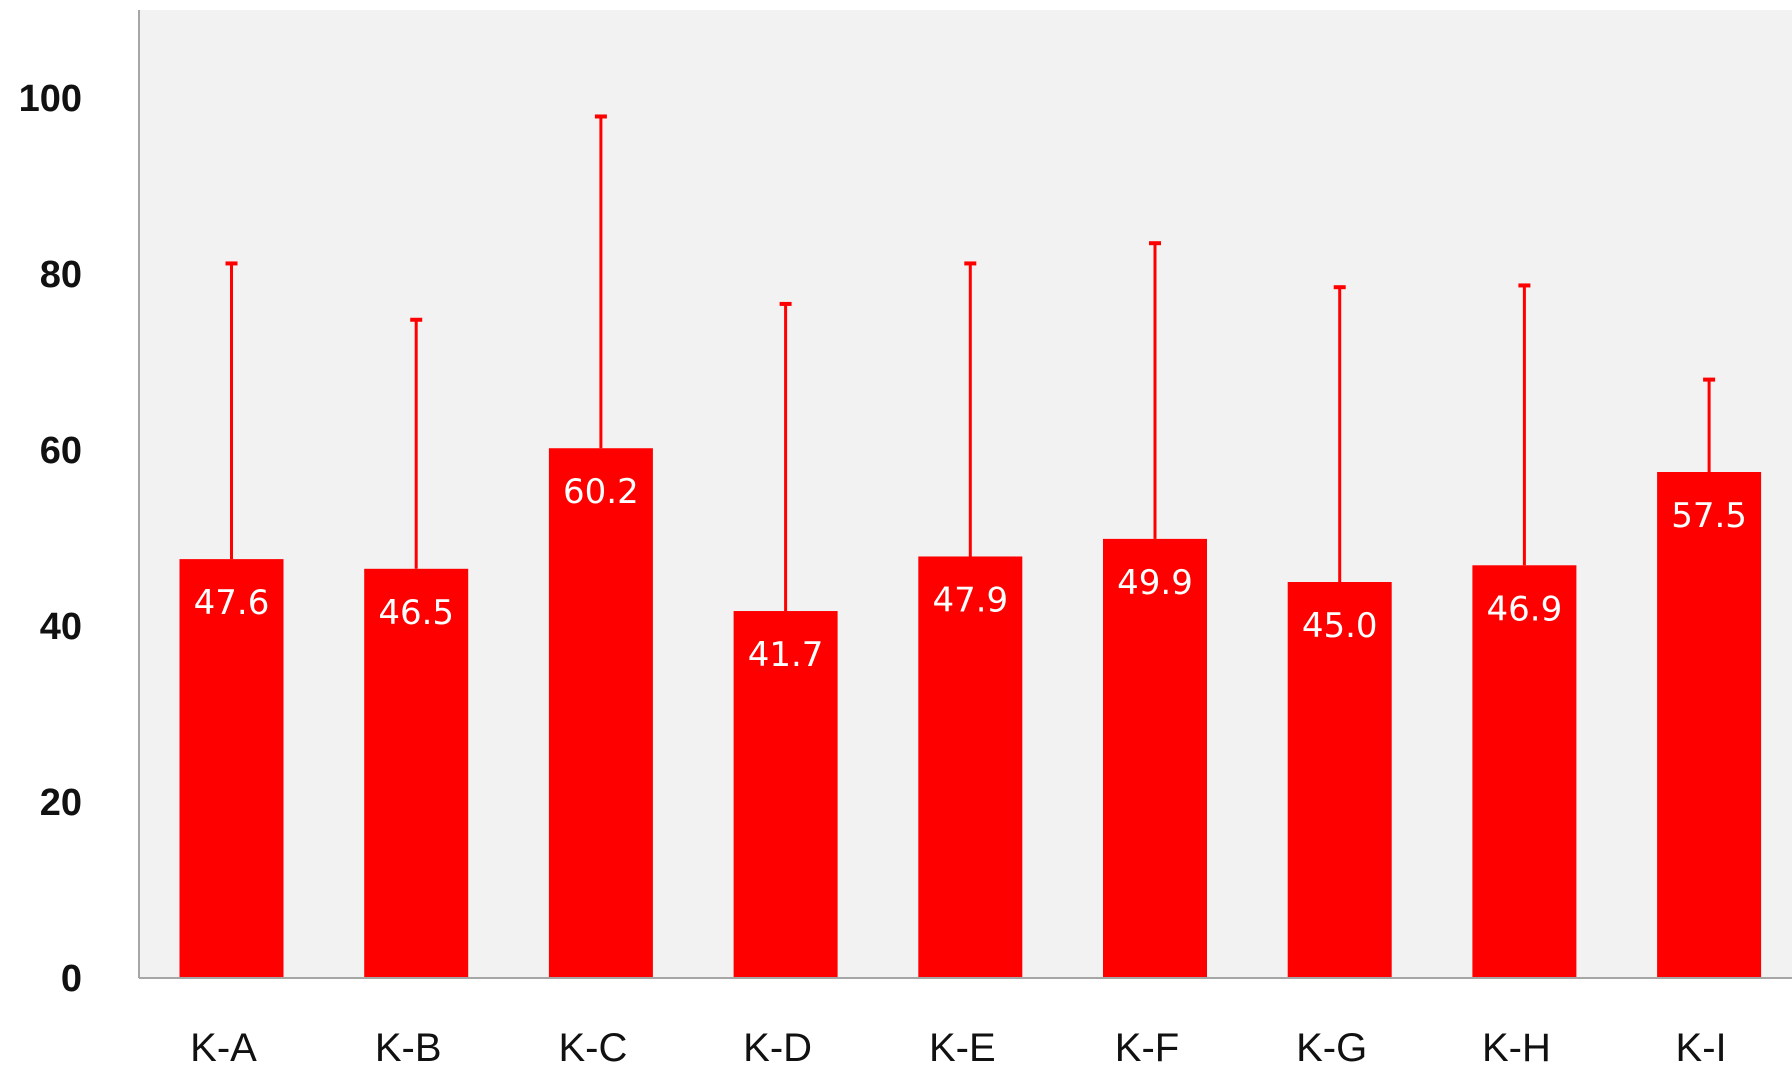  I want to click on x-tick-label: K-H, so click(1516, 1045).